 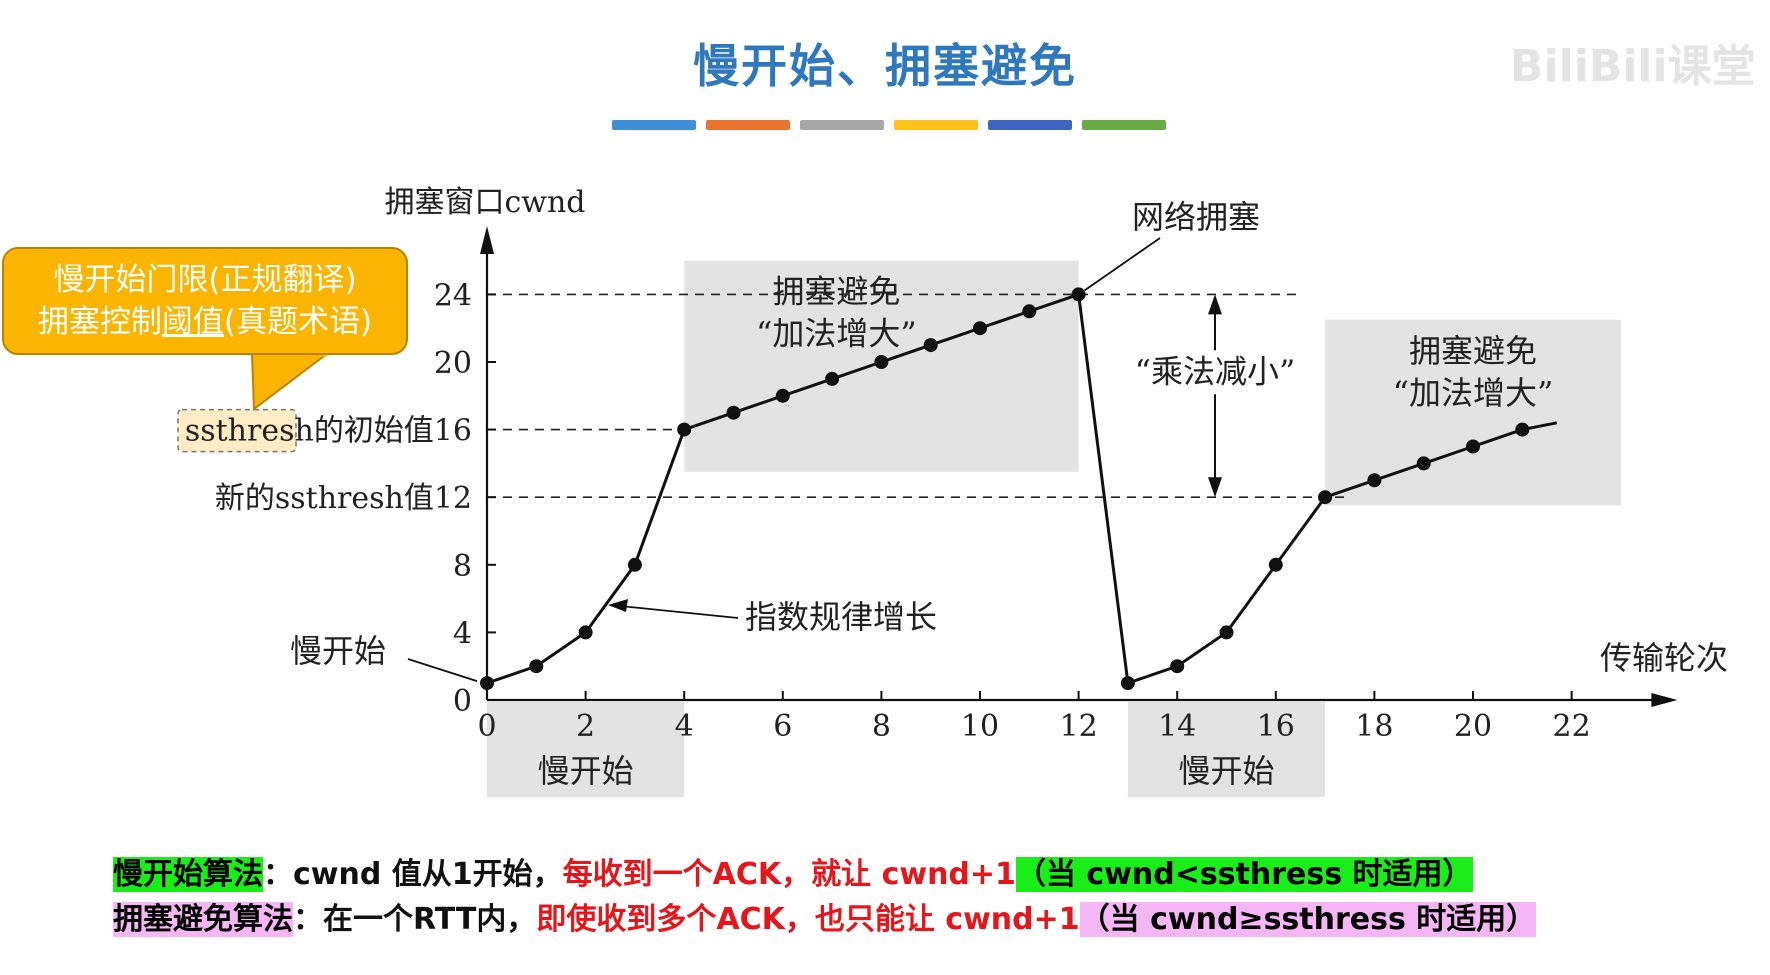 What do you see at coordinates (328, 431) in the screenshot?
I see `y-label-initial-ssthresh: ssthresh的初始值16` at bounding box center [328, 431].